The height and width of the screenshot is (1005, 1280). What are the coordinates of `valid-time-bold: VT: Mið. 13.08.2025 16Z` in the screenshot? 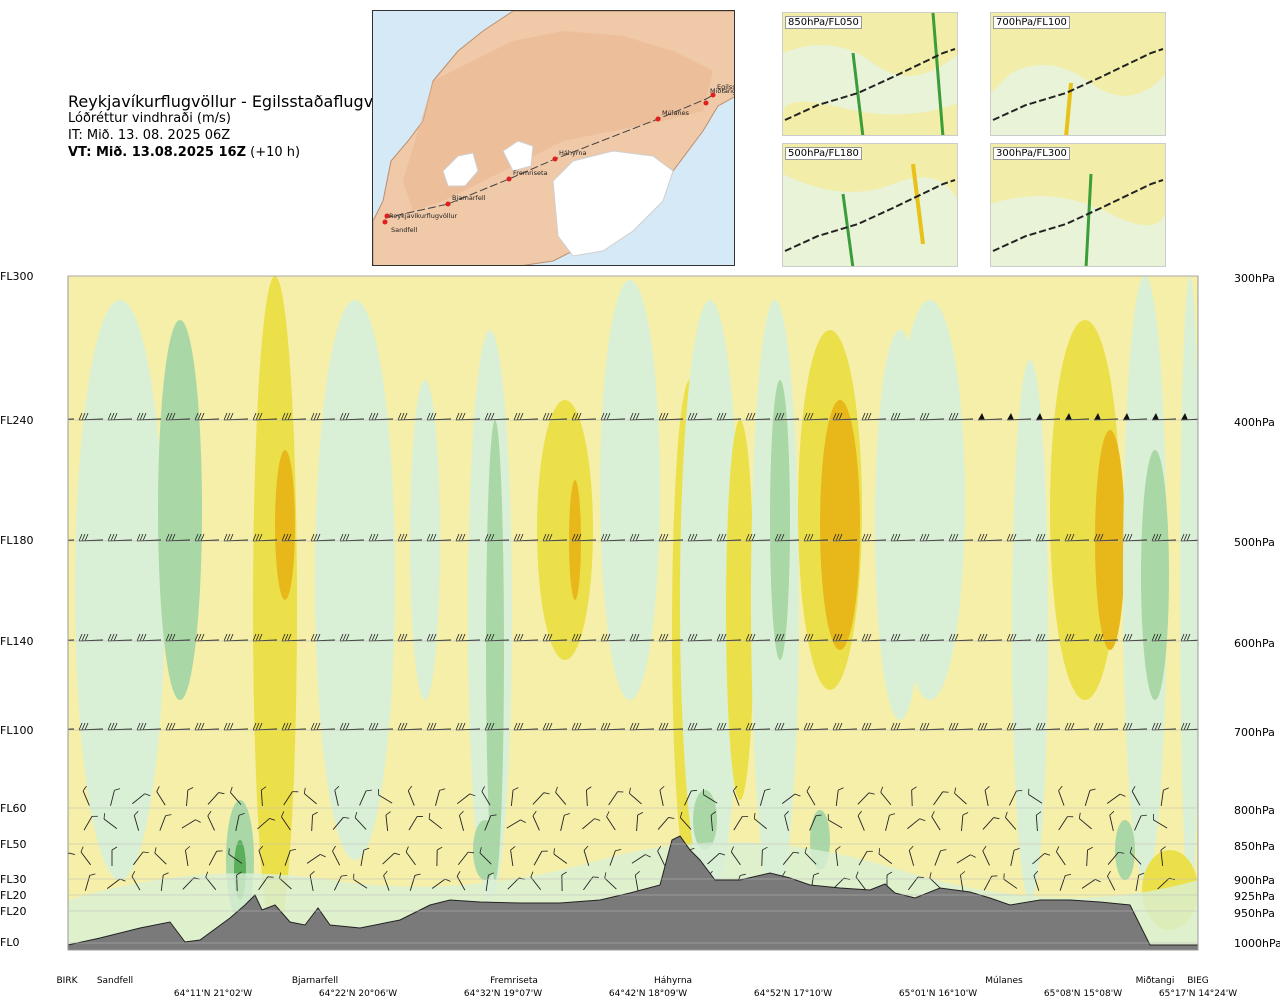 It's located at (157, 152).